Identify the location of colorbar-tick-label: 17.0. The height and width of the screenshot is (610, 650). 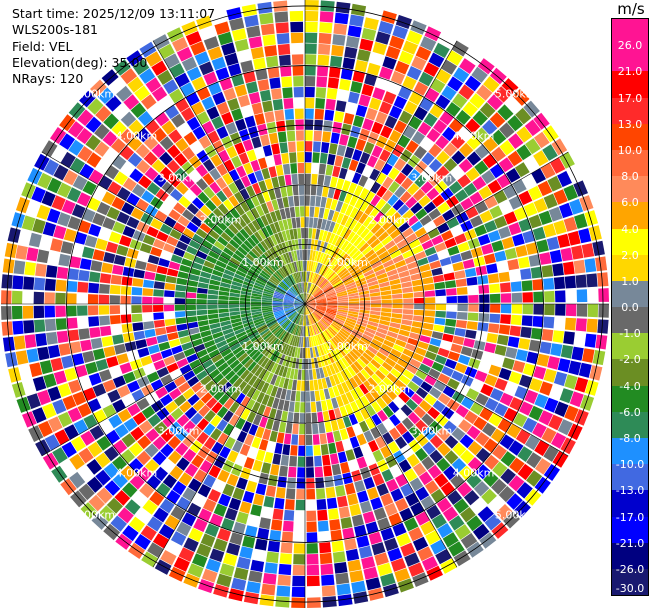
(630, 98).